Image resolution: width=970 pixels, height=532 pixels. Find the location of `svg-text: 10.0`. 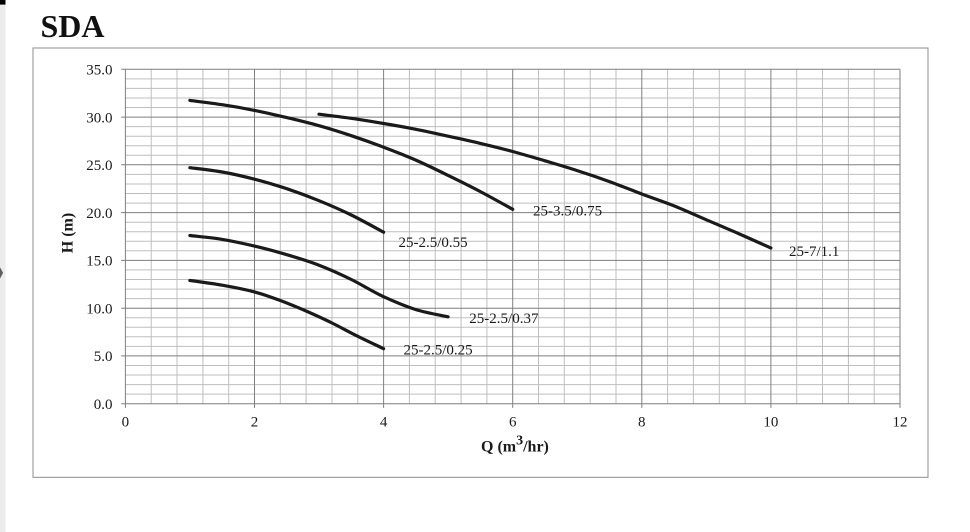

svg-text: 10.0 is located at coordinates (99, 310).